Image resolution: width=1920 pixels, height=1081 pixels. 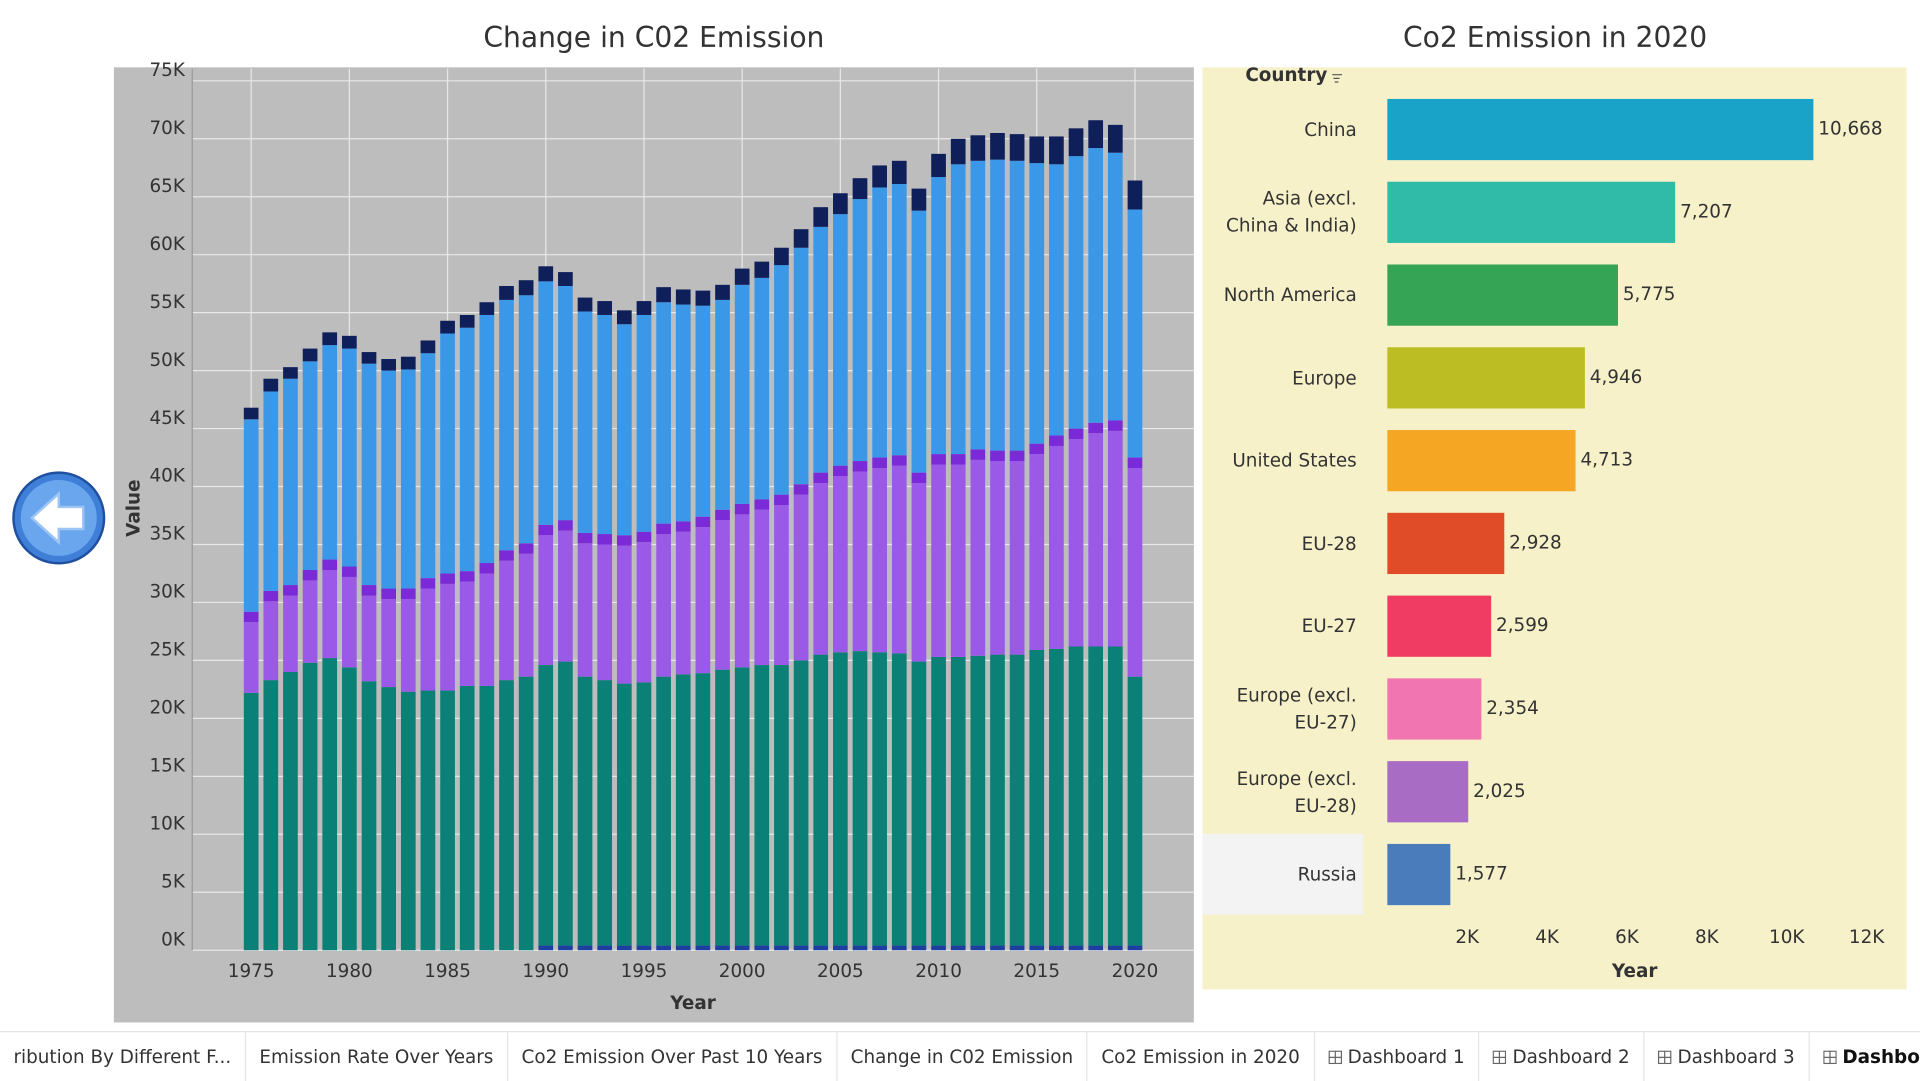 What do you see at coordinates (1522, 625) in the screenshot?
I see `value-label: 2,599` at bounding box center [1522, 625].